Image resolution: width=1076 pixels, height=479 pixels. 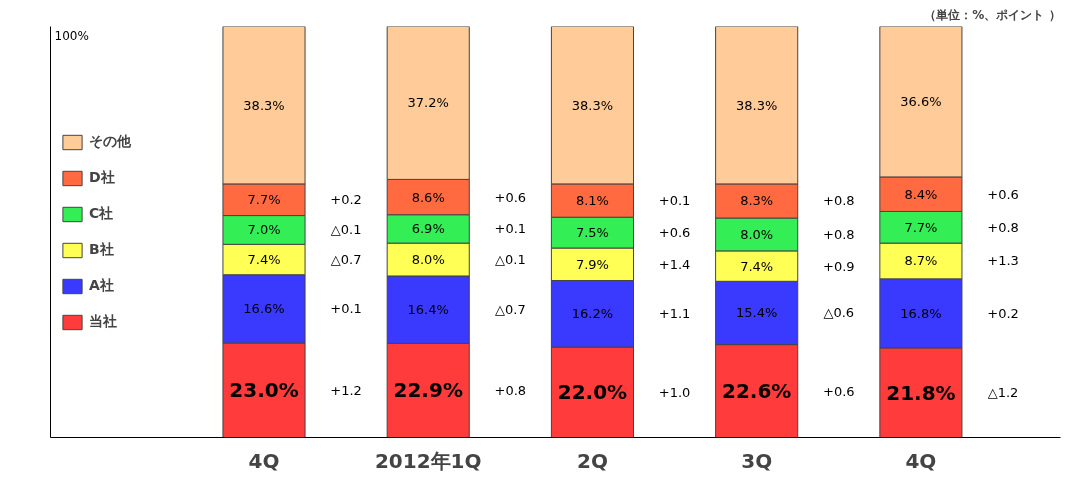 What do you see at coordinates (921, 313) in the screenshot?
I see `data-label: 16.8%` at bounding box center [921, 313].